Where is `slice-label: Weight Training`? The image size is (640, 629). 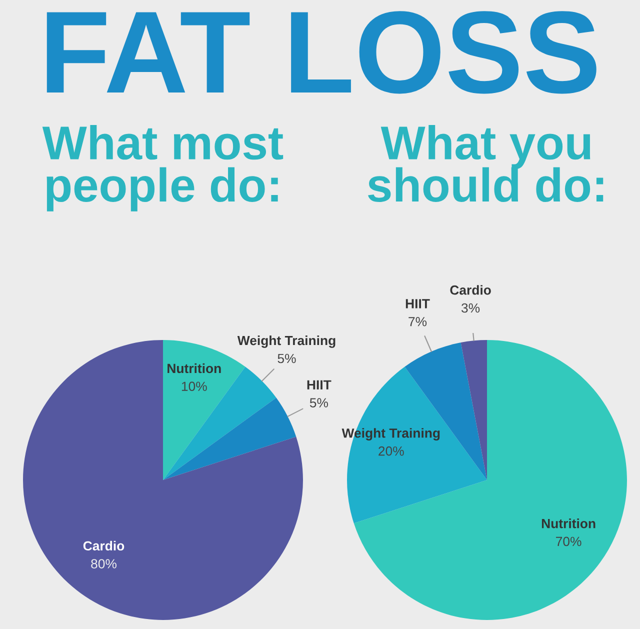
slice-label: Weight Training is located at coordinates (286, 342).